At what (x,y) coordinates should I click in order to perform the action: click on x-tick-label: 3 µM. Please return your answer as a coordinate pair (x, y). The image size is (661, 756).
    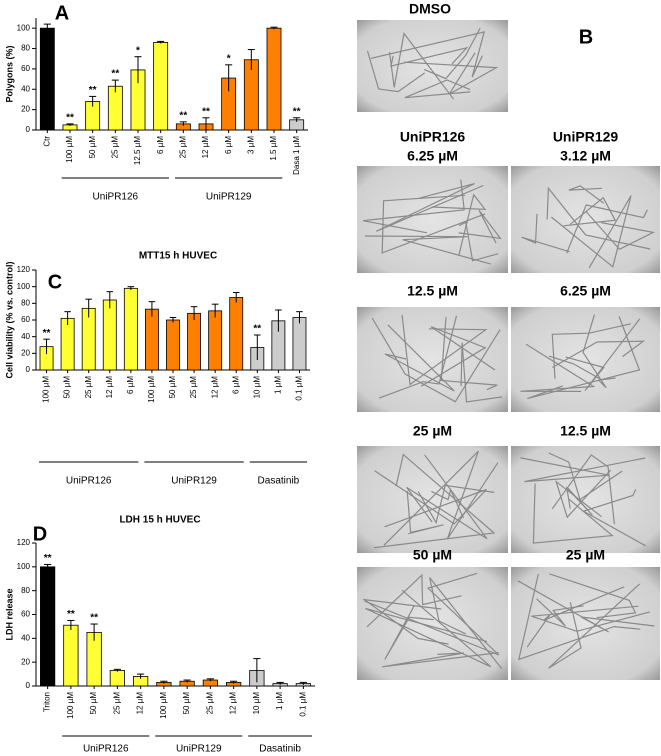
    Looking at the image, I should click on (250, 145).